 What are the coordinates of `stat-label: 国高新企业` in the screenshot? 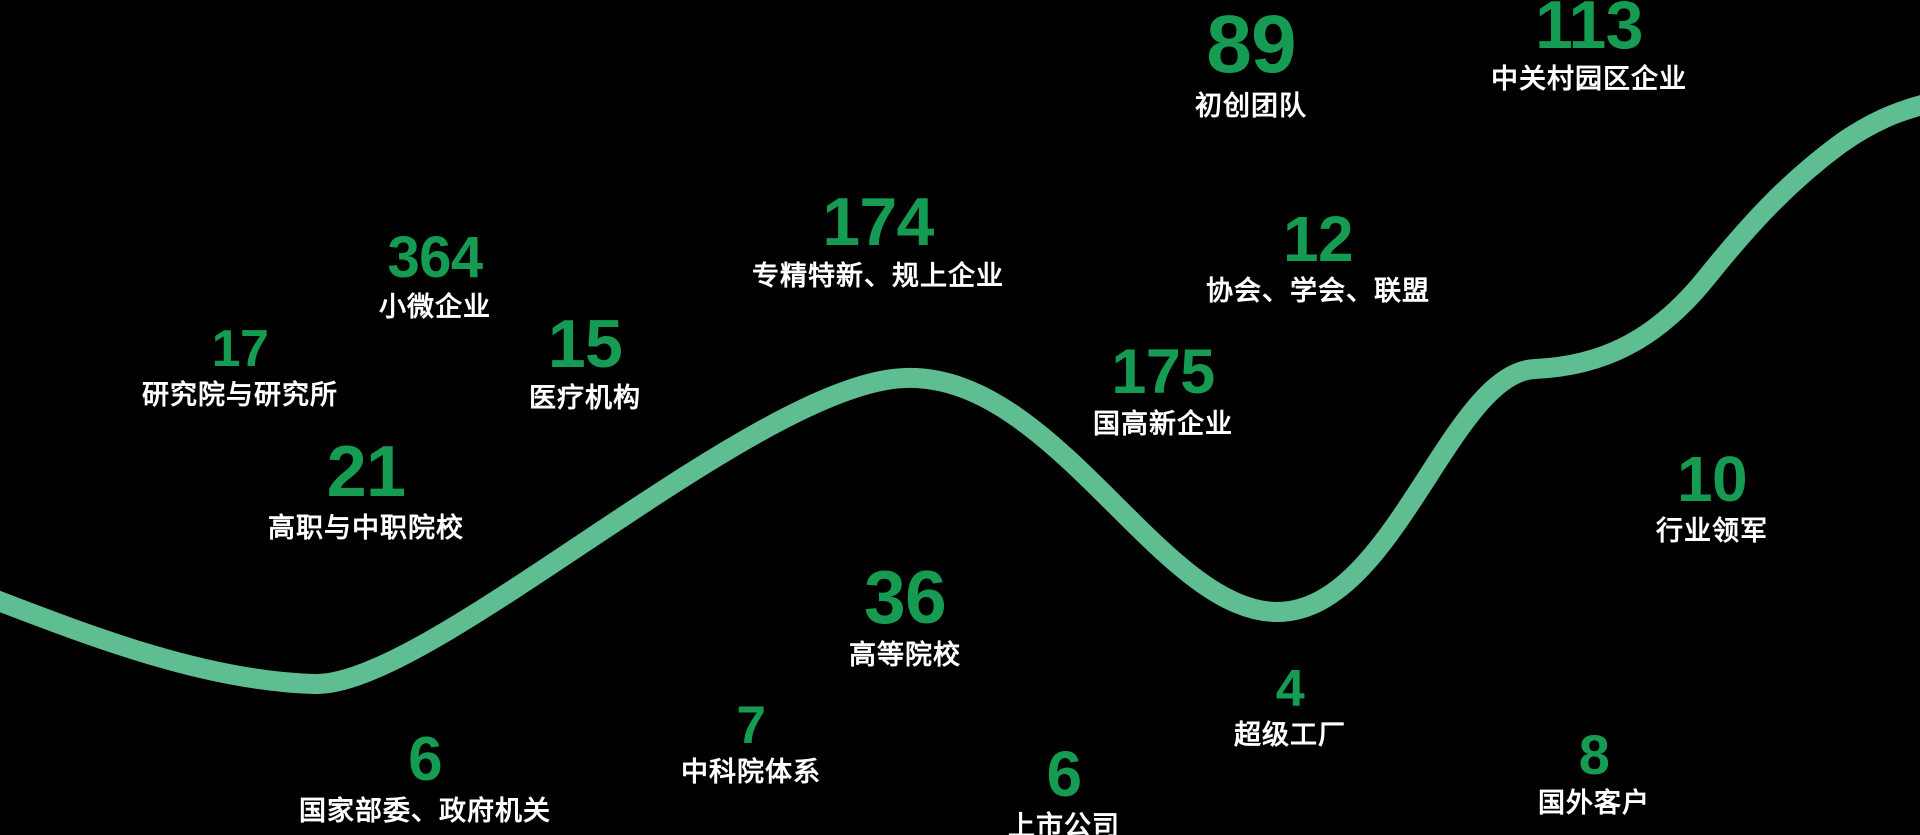 It's located at (1163, 424).